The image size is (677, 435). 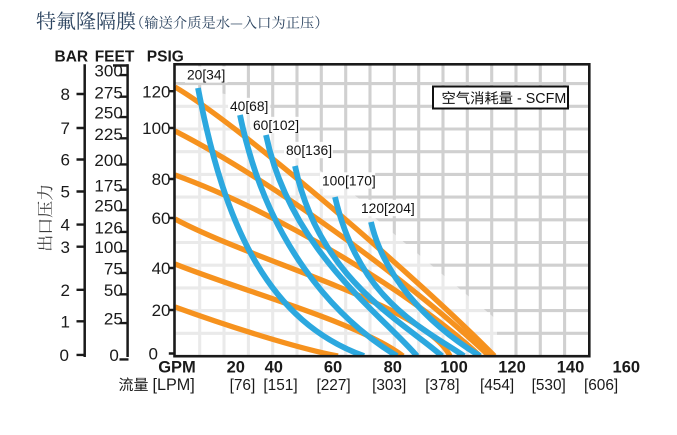 What do you see at coordinates (349, 180) in the screenshot?
I see `svg-text: 100[170]` at bounding box center [349, 180].